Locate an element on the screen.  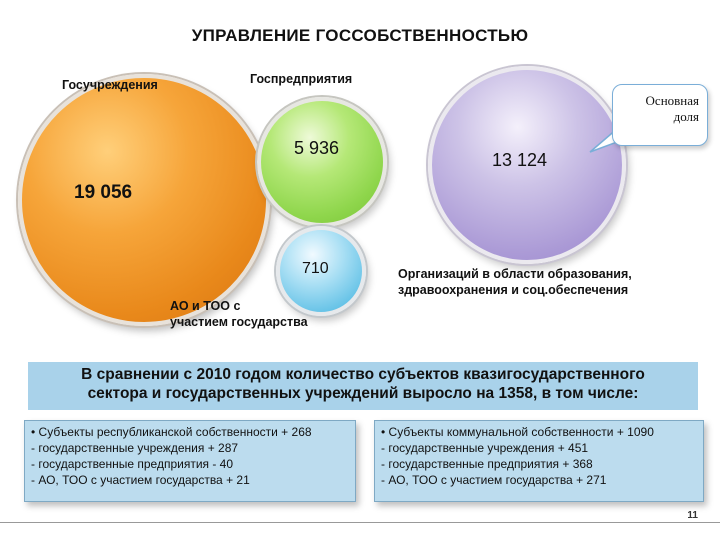
callout-line1: Основная is located at coordinates (672, 100).